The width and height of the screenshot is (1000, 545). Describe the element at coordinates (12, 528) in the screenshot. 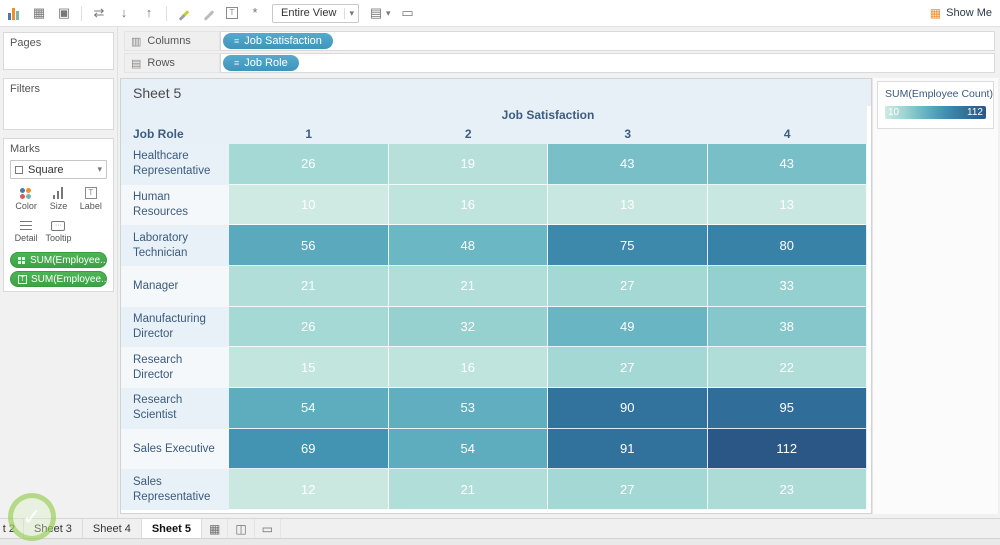

I see `tab-sheet-2: t 2` at that location.